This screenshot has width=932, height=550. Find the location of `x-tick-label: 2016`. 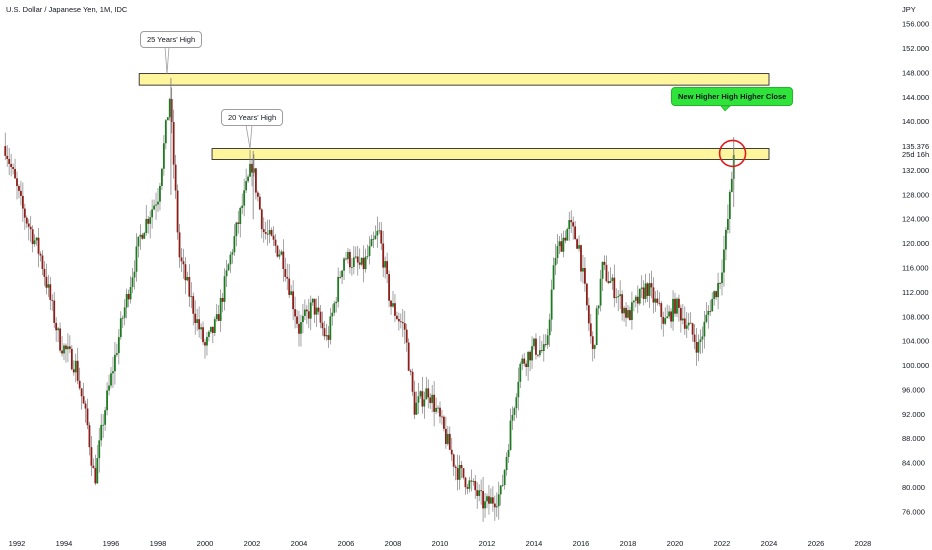

x-tick-label: 2016 is located at coordinates (581, 543).